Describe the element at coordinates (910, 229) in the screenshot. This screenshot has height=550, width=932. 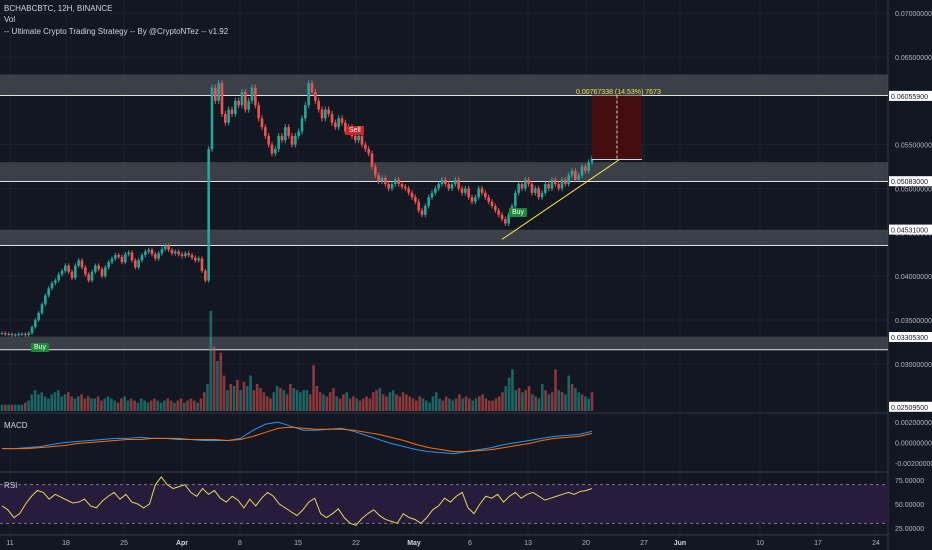
I see `price-marker` at that location.